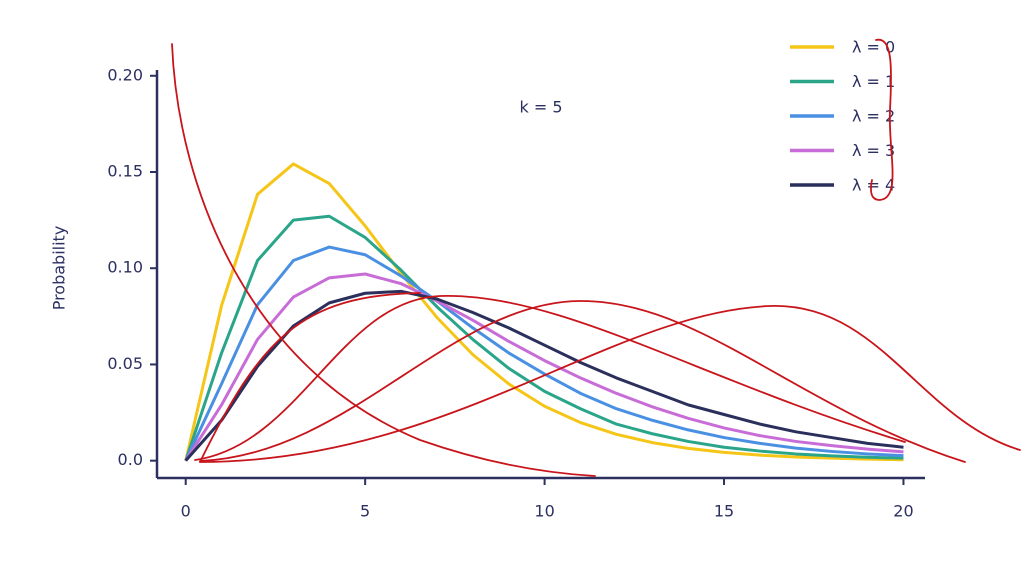 Image resolution: width=1024 pixels, height=576 pixels. I want to click on x-tick-label: 20, so click(903, 511).